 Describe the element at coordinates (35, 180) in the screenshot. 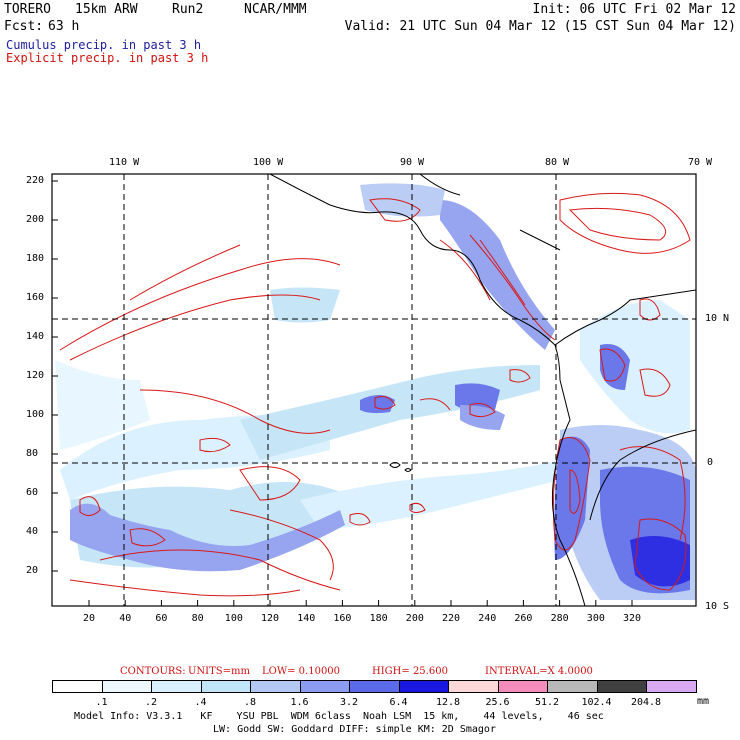

I see `y-tick-label: 220` at that location.